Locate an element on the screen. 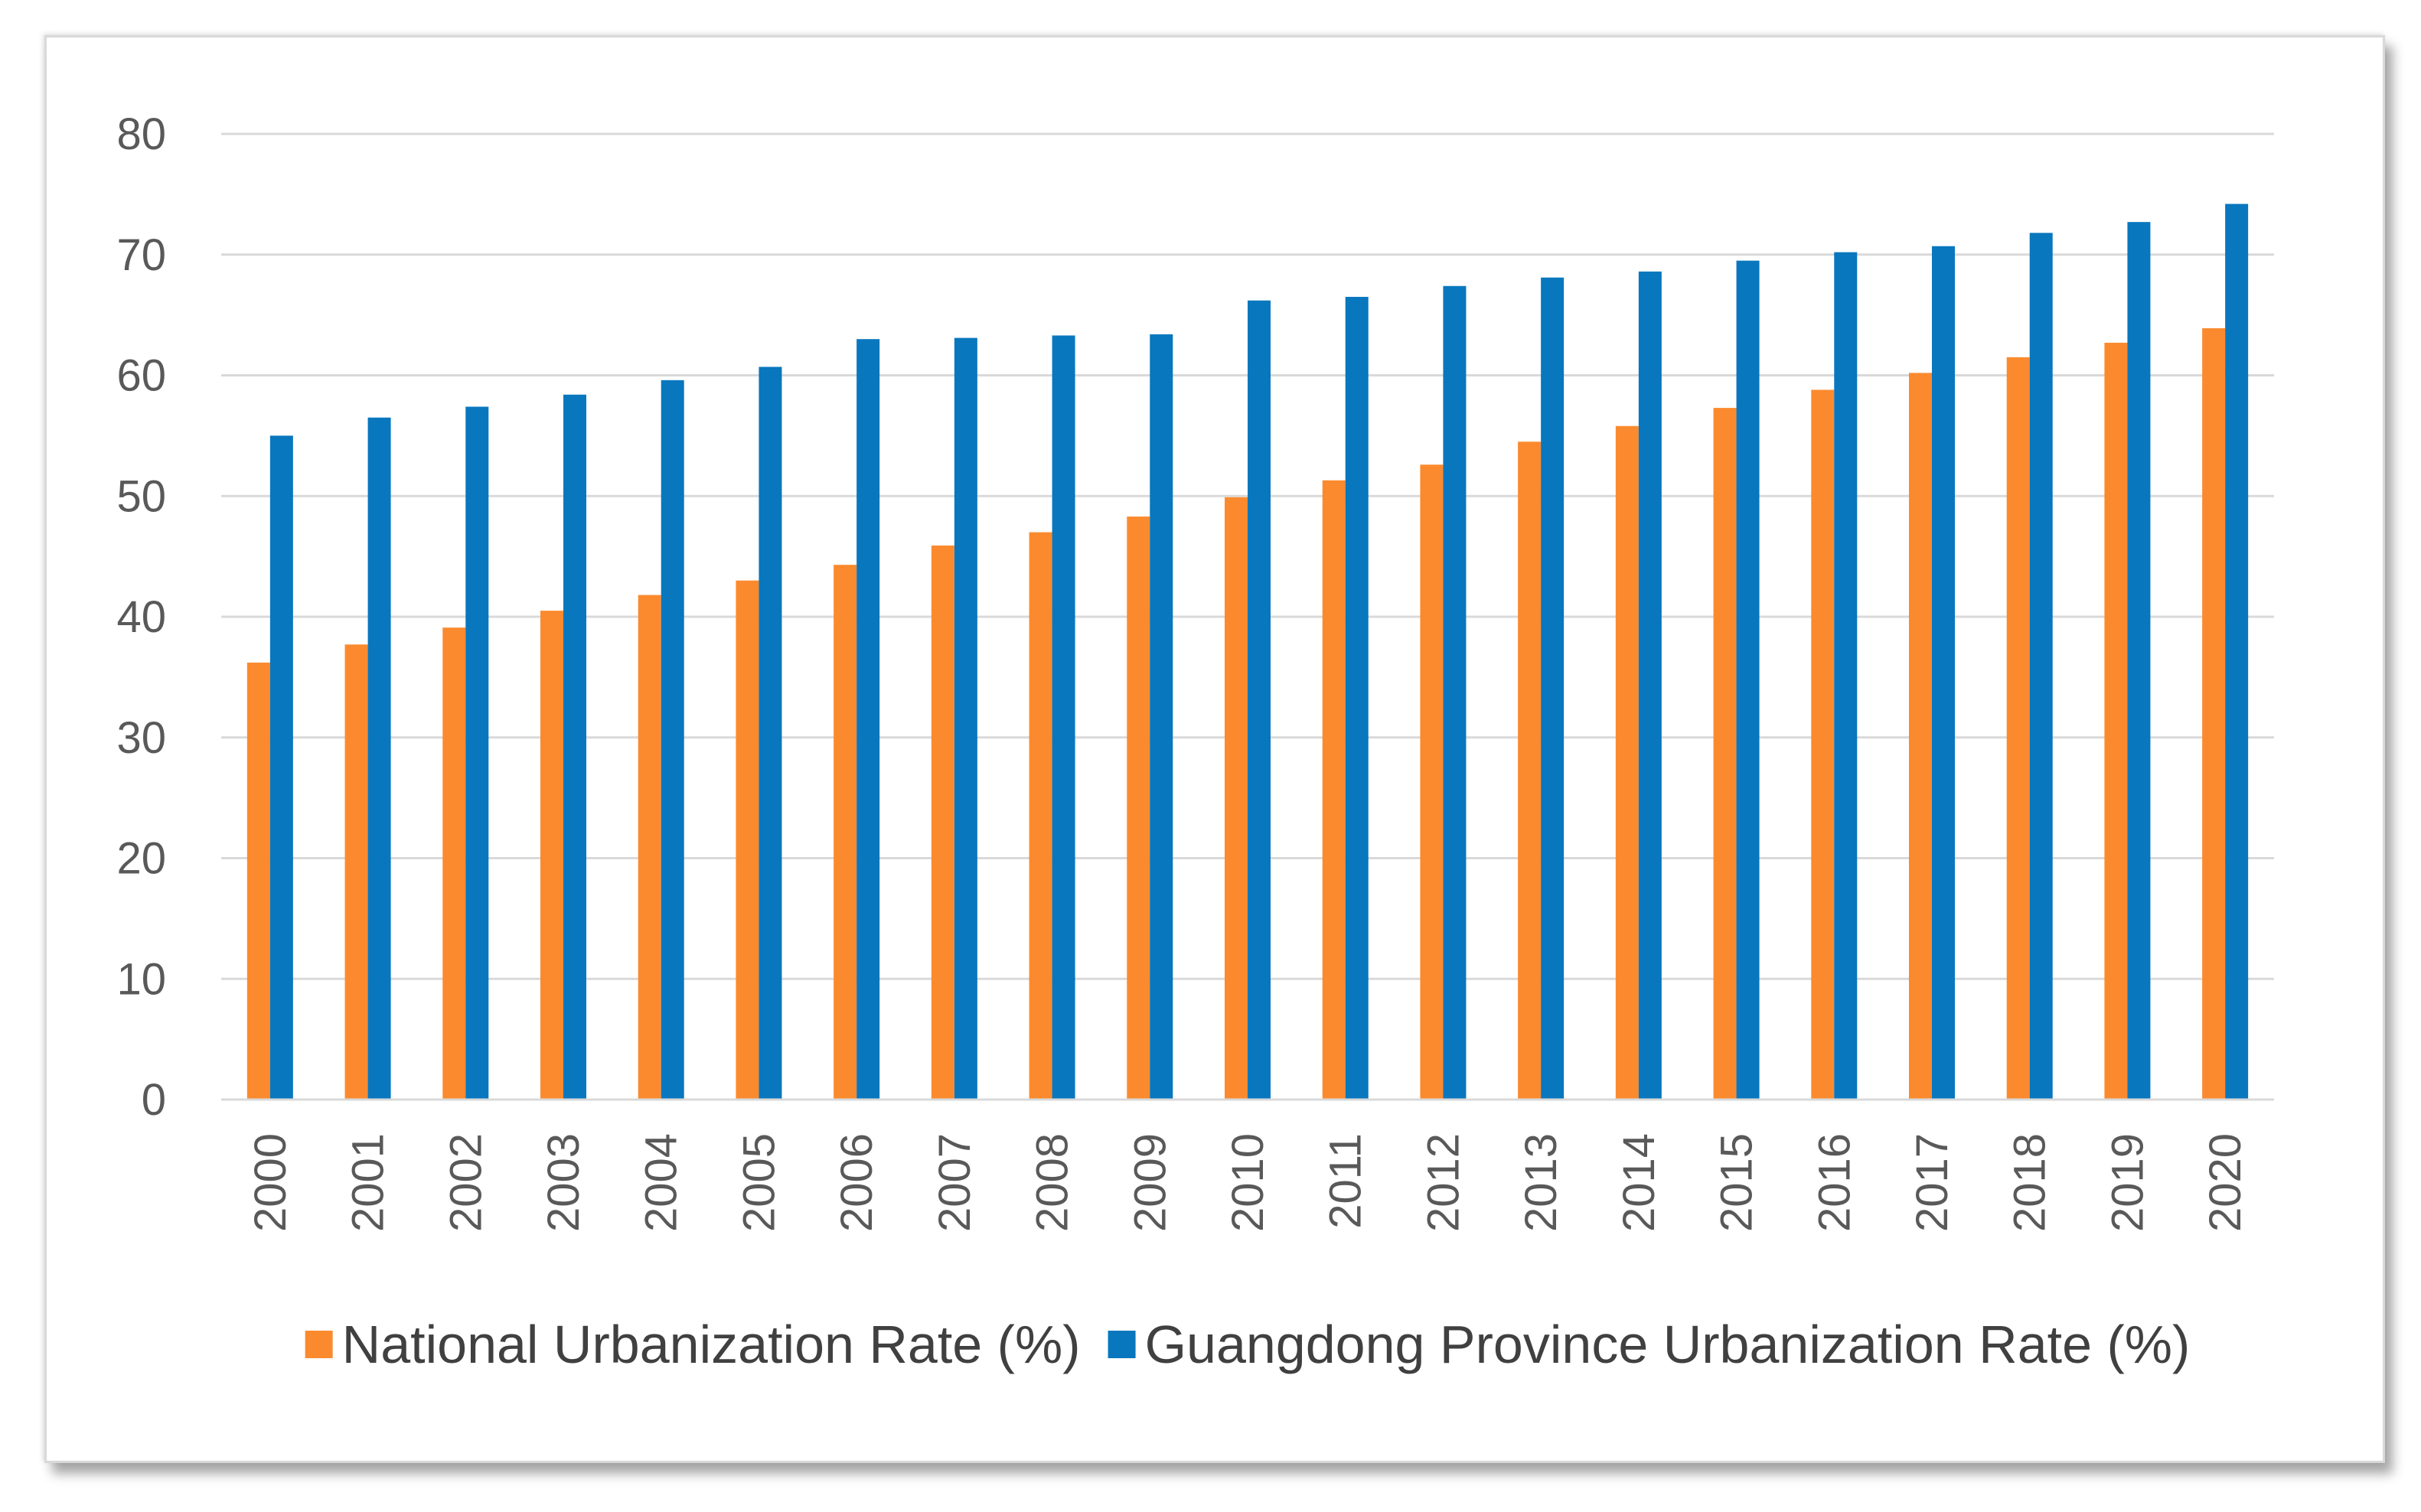  bar-national-2008 is located at coordinates (1040, 816).